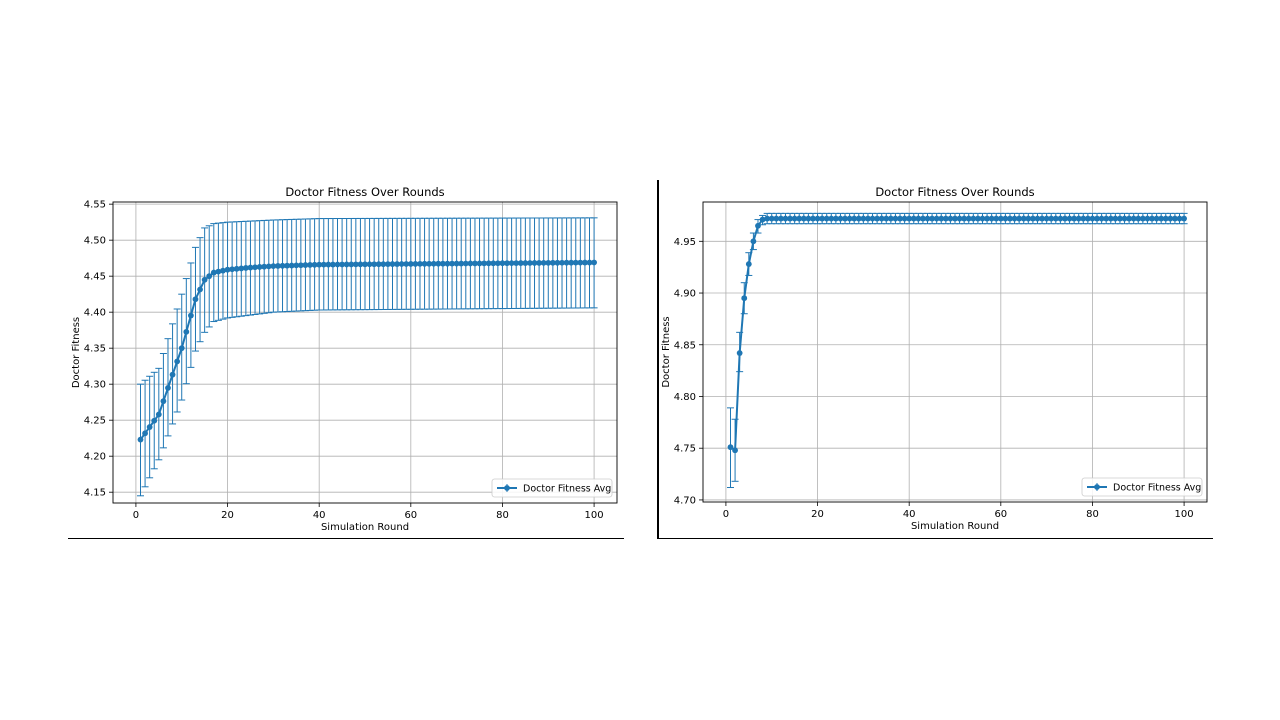 Image resolution: width=1280 pixels, height=720 pixels. I want to click on y-tick-label: 4.70, so click(685, 500).